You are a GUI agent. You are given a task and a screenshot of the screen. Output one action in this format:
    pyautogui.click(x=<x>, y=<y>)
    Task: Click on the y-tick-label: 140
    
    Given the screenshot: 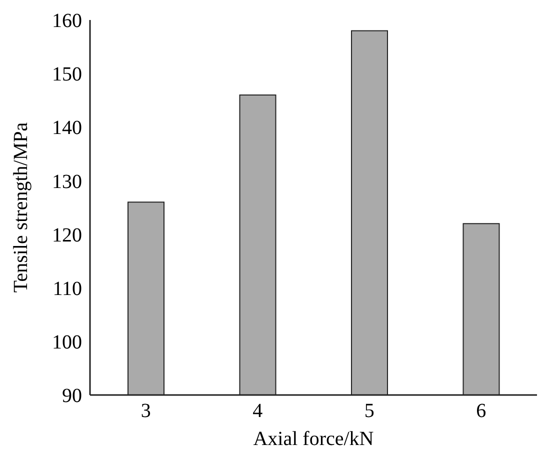 What is the action you would take?
    pyautogui.click(x=67, y=128)
    